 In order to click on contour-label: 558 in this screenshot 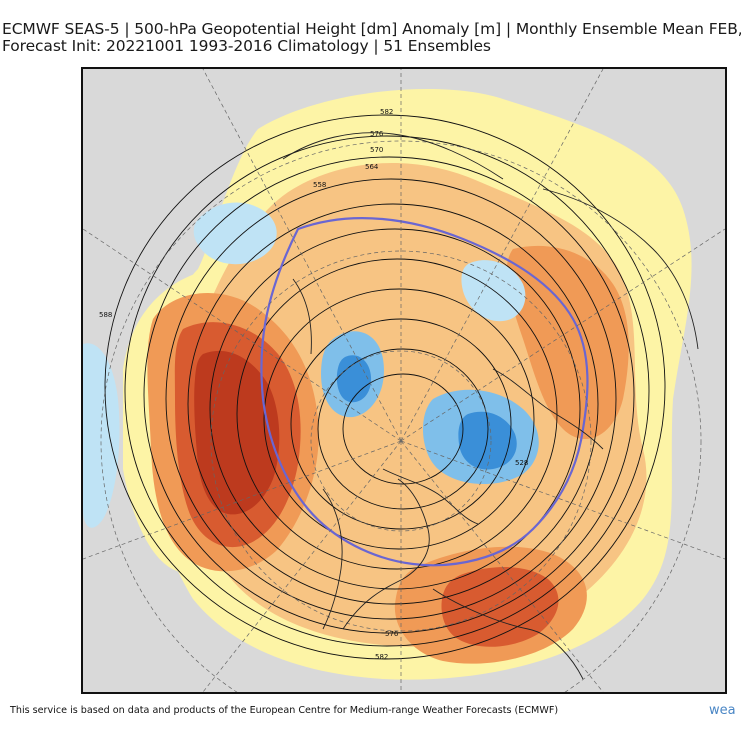, I will do `click(319, 185)`.